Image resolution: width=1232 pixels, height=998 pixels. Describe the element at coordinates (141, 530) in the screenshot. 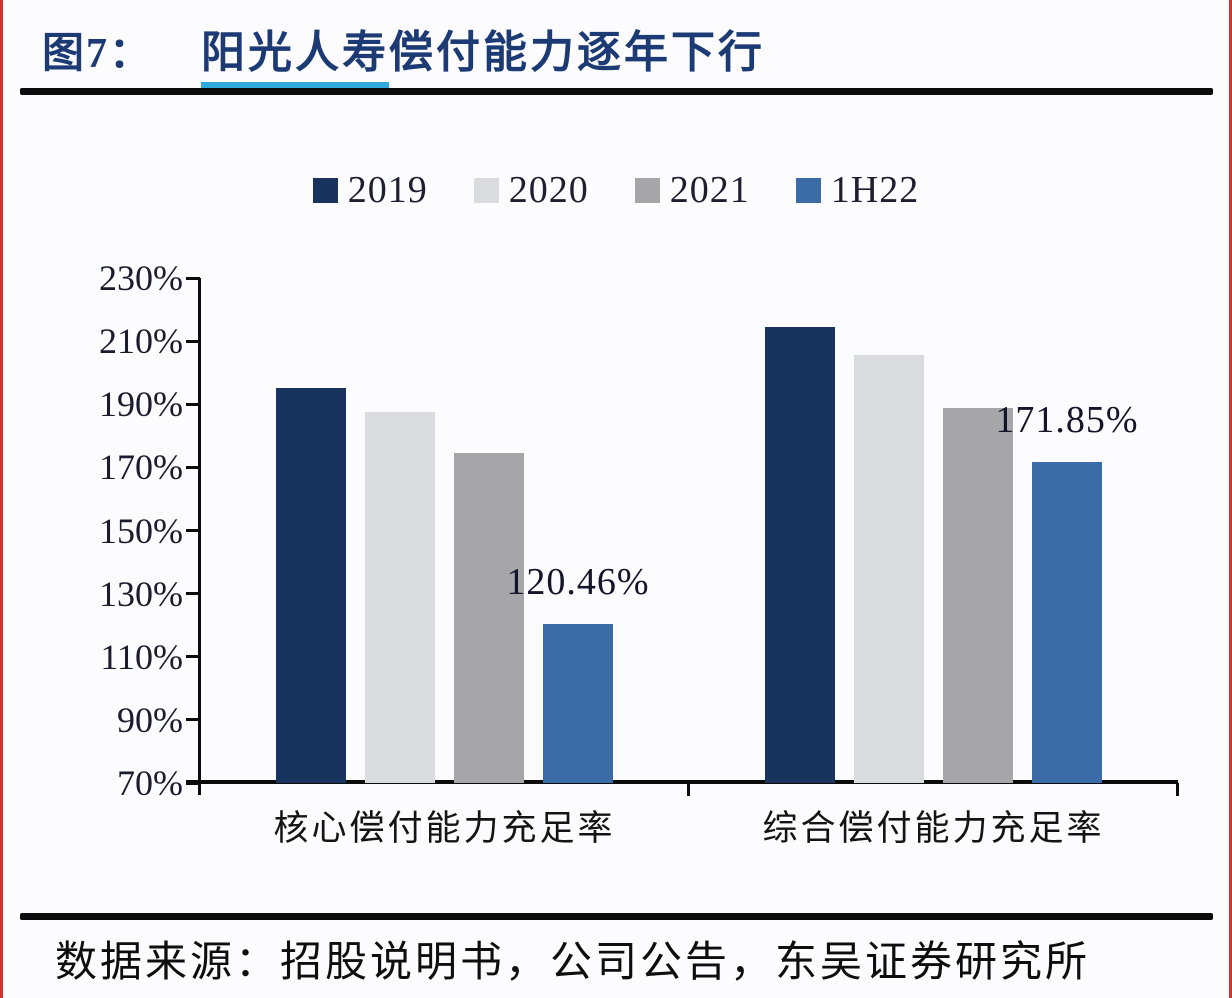

I see `y-axis-tick-label: 150%` at that location.